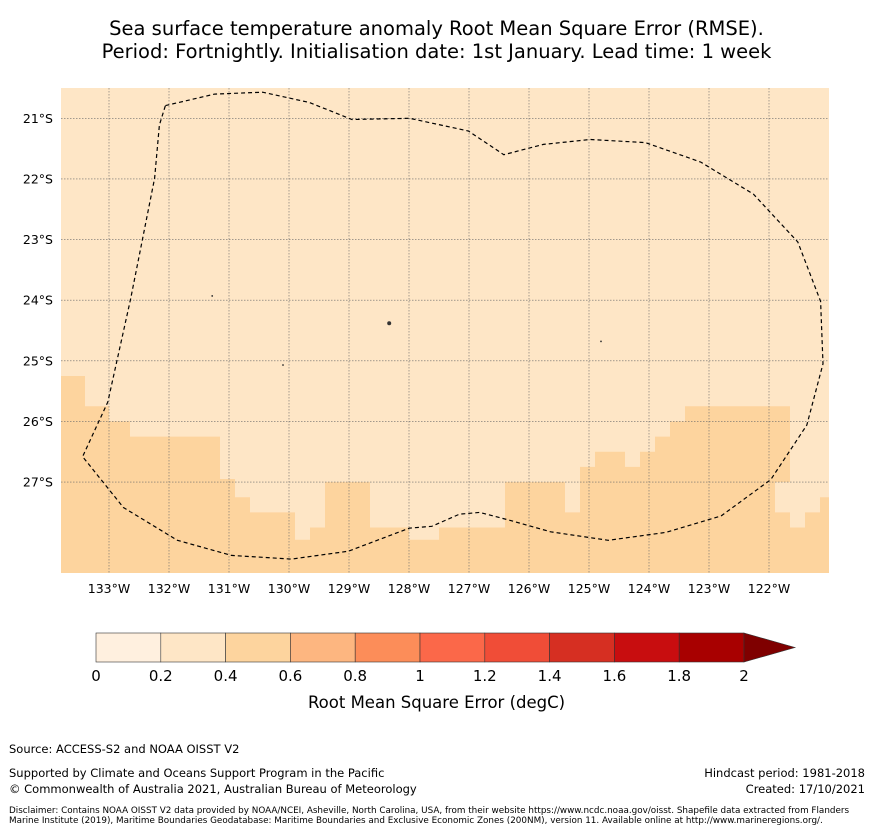  Describe the element at coordinates (38, 360) in the screenshot. I see `lat-tick-label: 25°S` at that location.